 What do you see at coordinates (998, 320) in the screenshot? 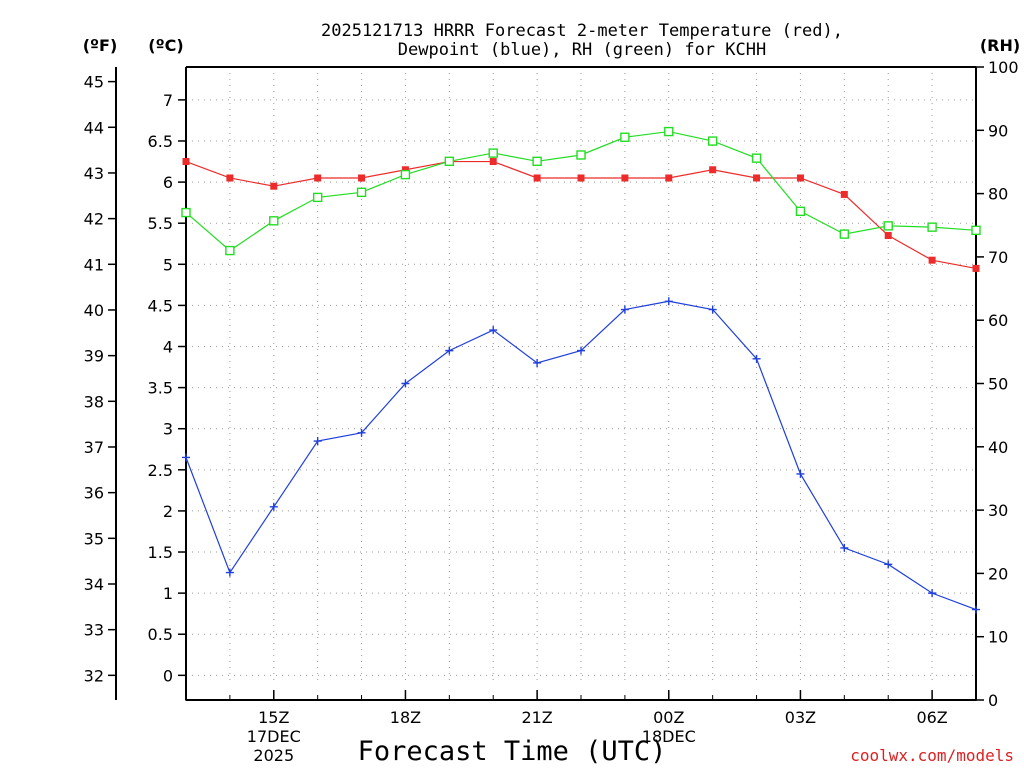
I see `rh-tick-label-6: 60` at bounding box center [998, 320].